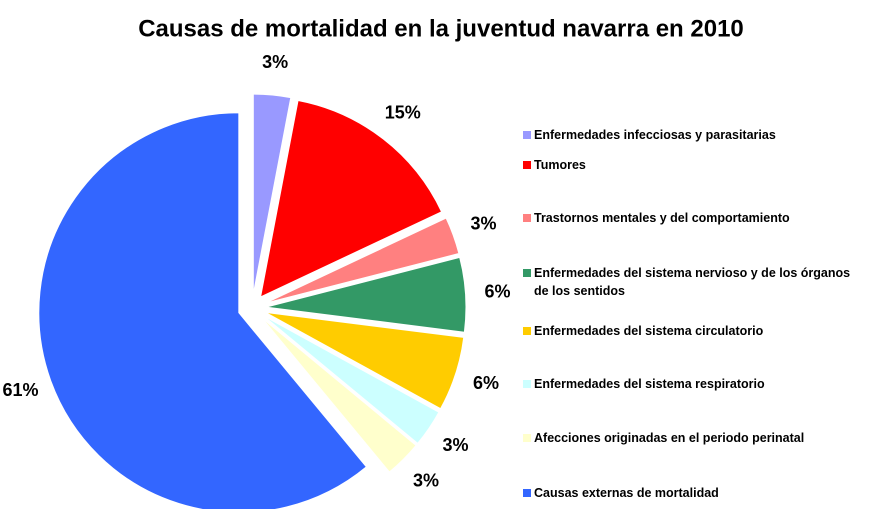 The width and height of the screenshot is (882, 509). What do you see at coordinates (662, 218) in the screenshot?
I see `legend-label: Trastornos mentales y del comportamiento` at bounding box center [662, 218].